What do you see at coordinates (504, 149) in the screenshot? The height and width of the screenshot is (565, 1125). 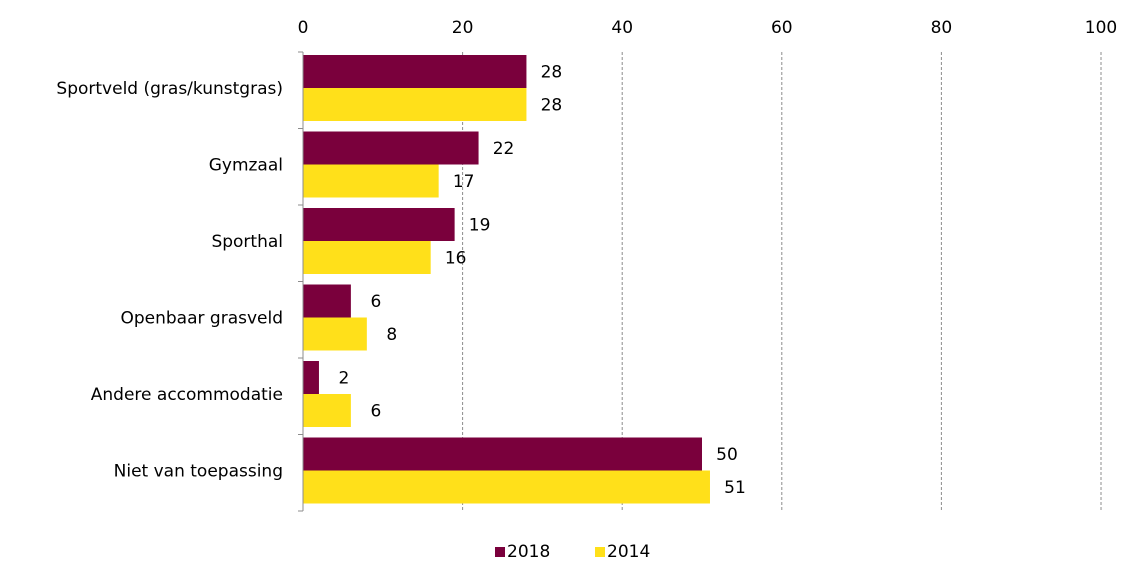 I see `data-label: 22` at bounding box center [504, 149].